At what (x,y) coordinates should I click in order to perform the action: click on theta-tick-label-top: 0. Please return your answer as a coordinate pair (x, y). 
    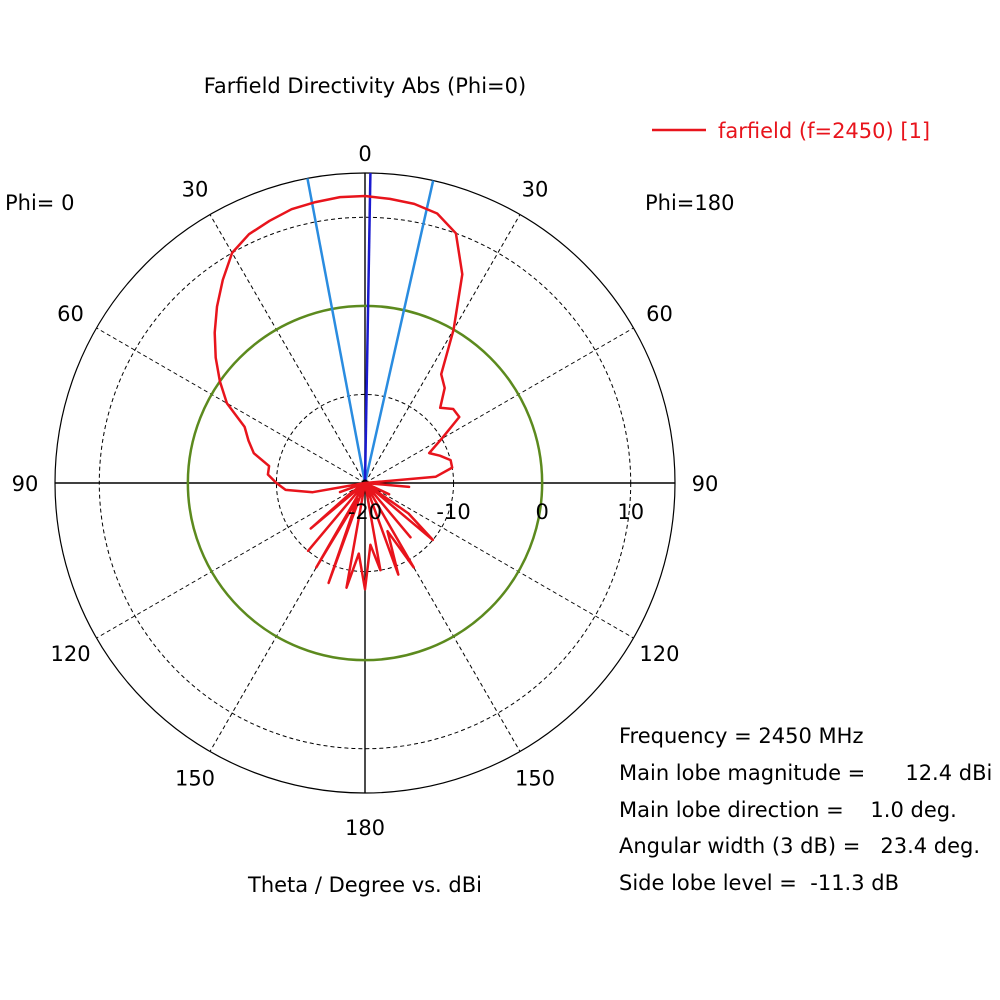
    Looking at the image, I should click on (364, 154).